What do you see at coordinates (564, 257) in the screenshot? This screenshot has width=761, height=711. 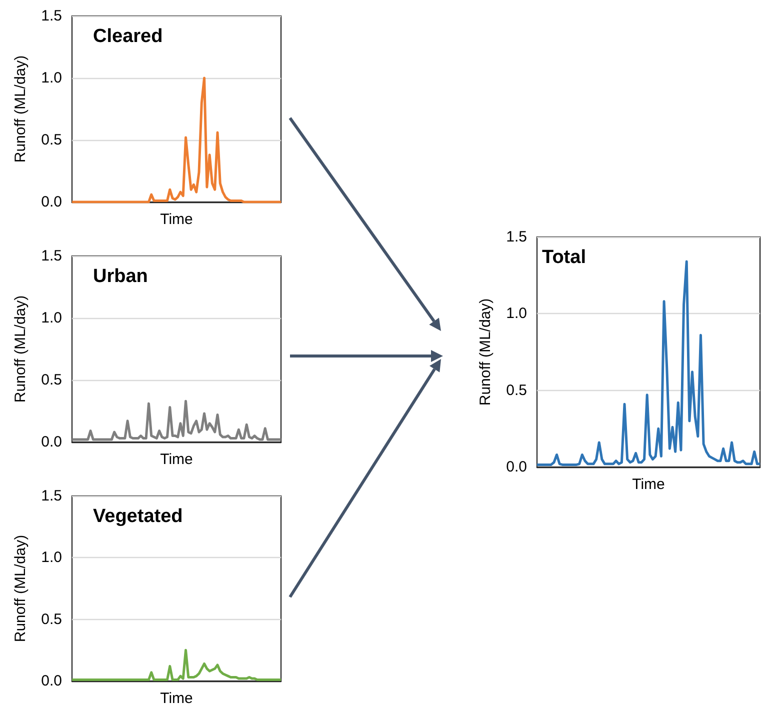 I see `text: Total` at bounding box center [564, 257].